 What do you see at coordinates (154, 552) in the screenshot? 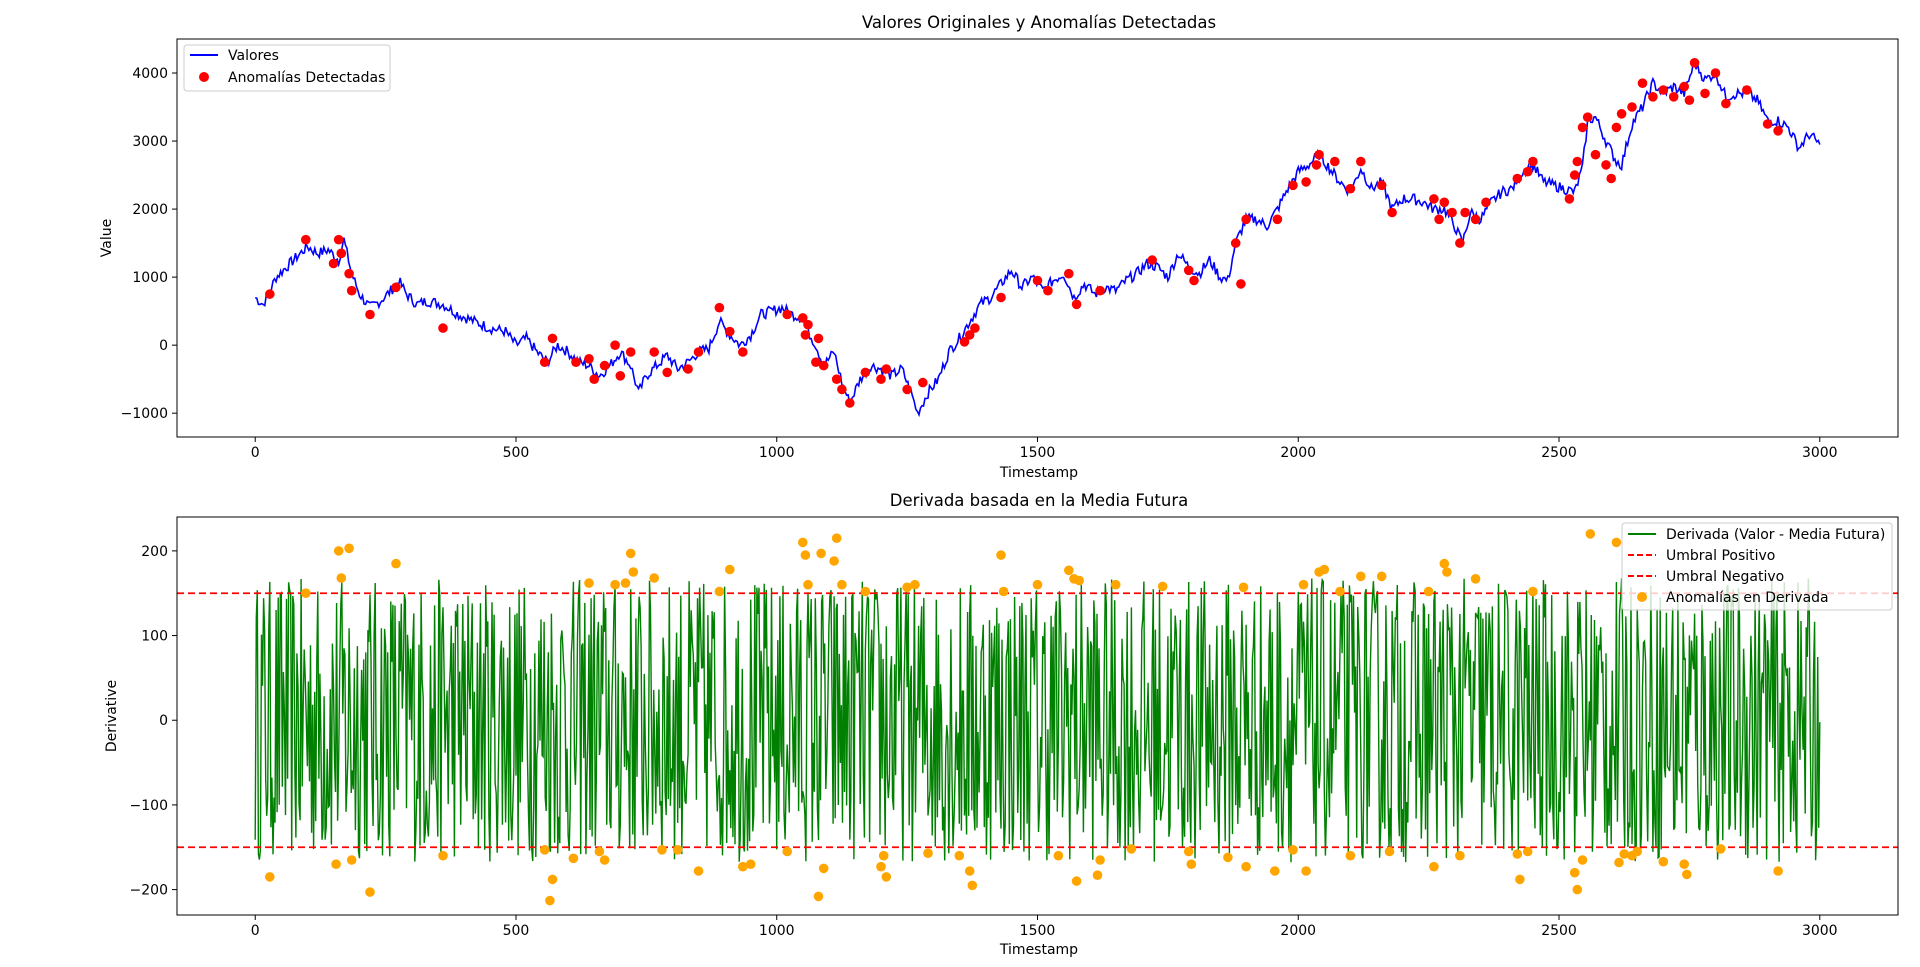
I see `bottom-ytick-label: 200` at bounding box center [154, 552].